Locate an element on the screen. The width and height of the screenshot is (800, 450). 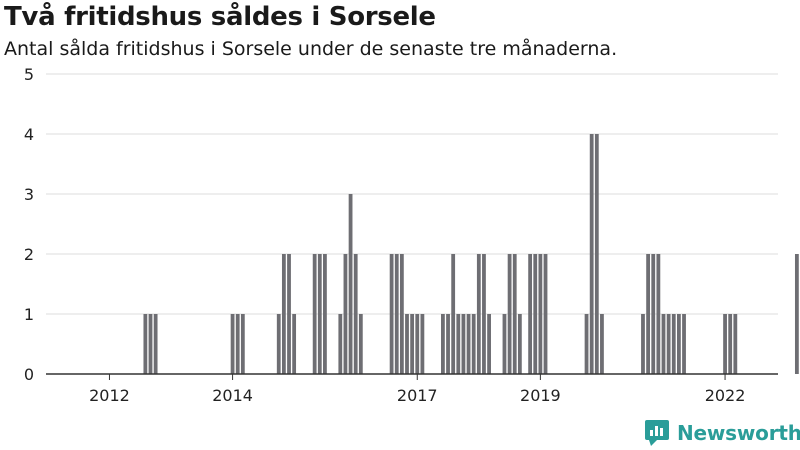
x-tick-label: 2017 is located at coordinates (417, 395).